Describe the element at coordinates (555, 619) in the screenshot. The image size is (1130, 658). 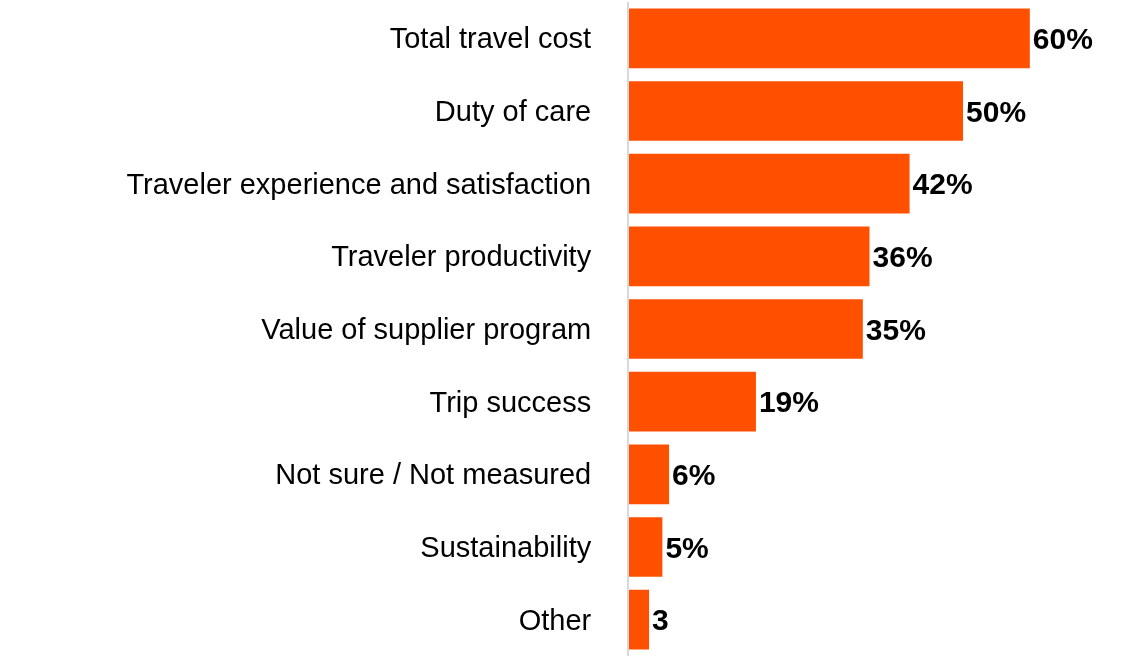
I see `y-tick-label: Other` at that location.